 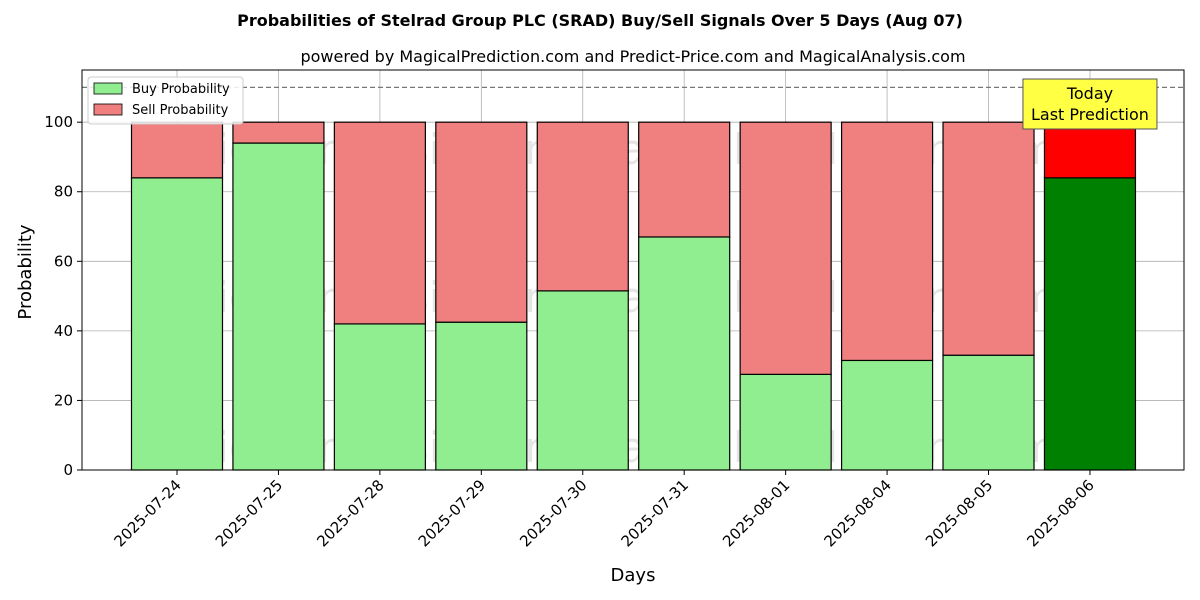 I want to click on legend-box, so click(x=165, y=100).